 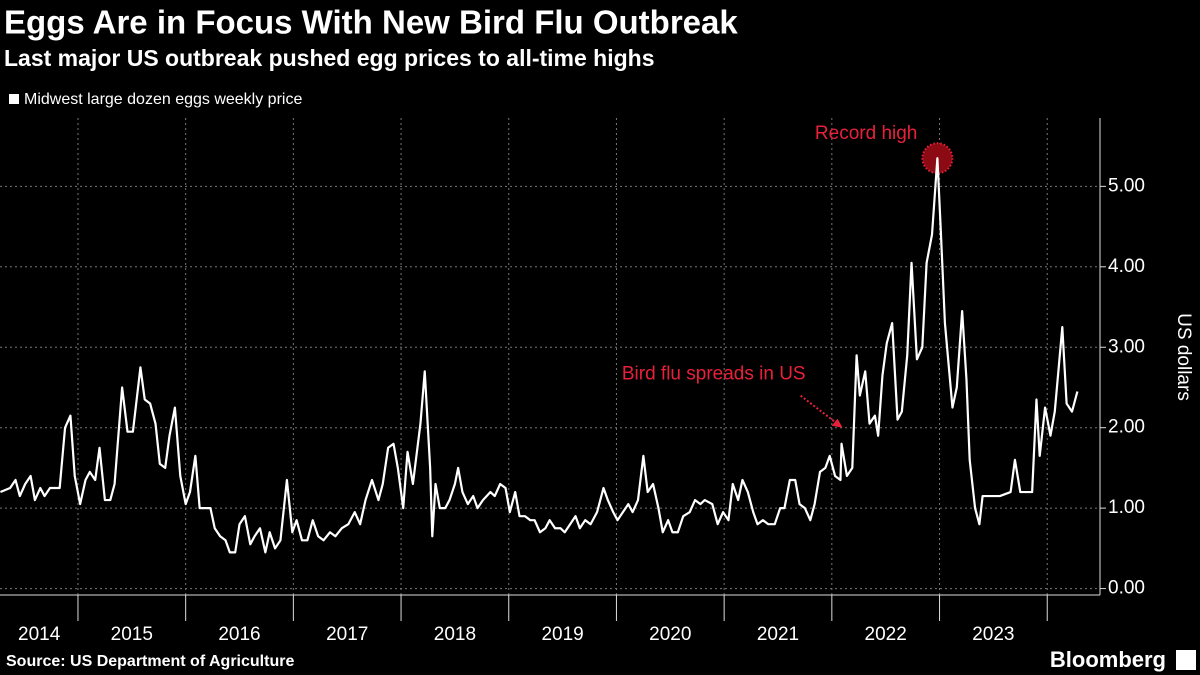 I want to click on legend-label: Midwest large dozen eggs weekly price, so click(x=163, y=99).